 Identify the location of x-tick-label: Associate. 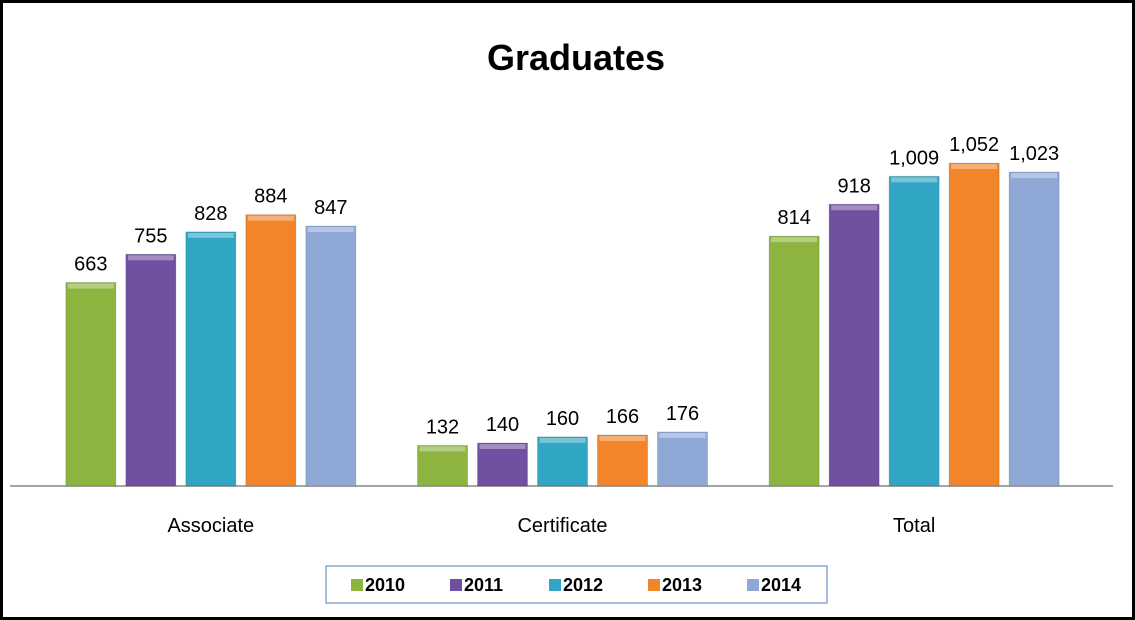
(210, 526).